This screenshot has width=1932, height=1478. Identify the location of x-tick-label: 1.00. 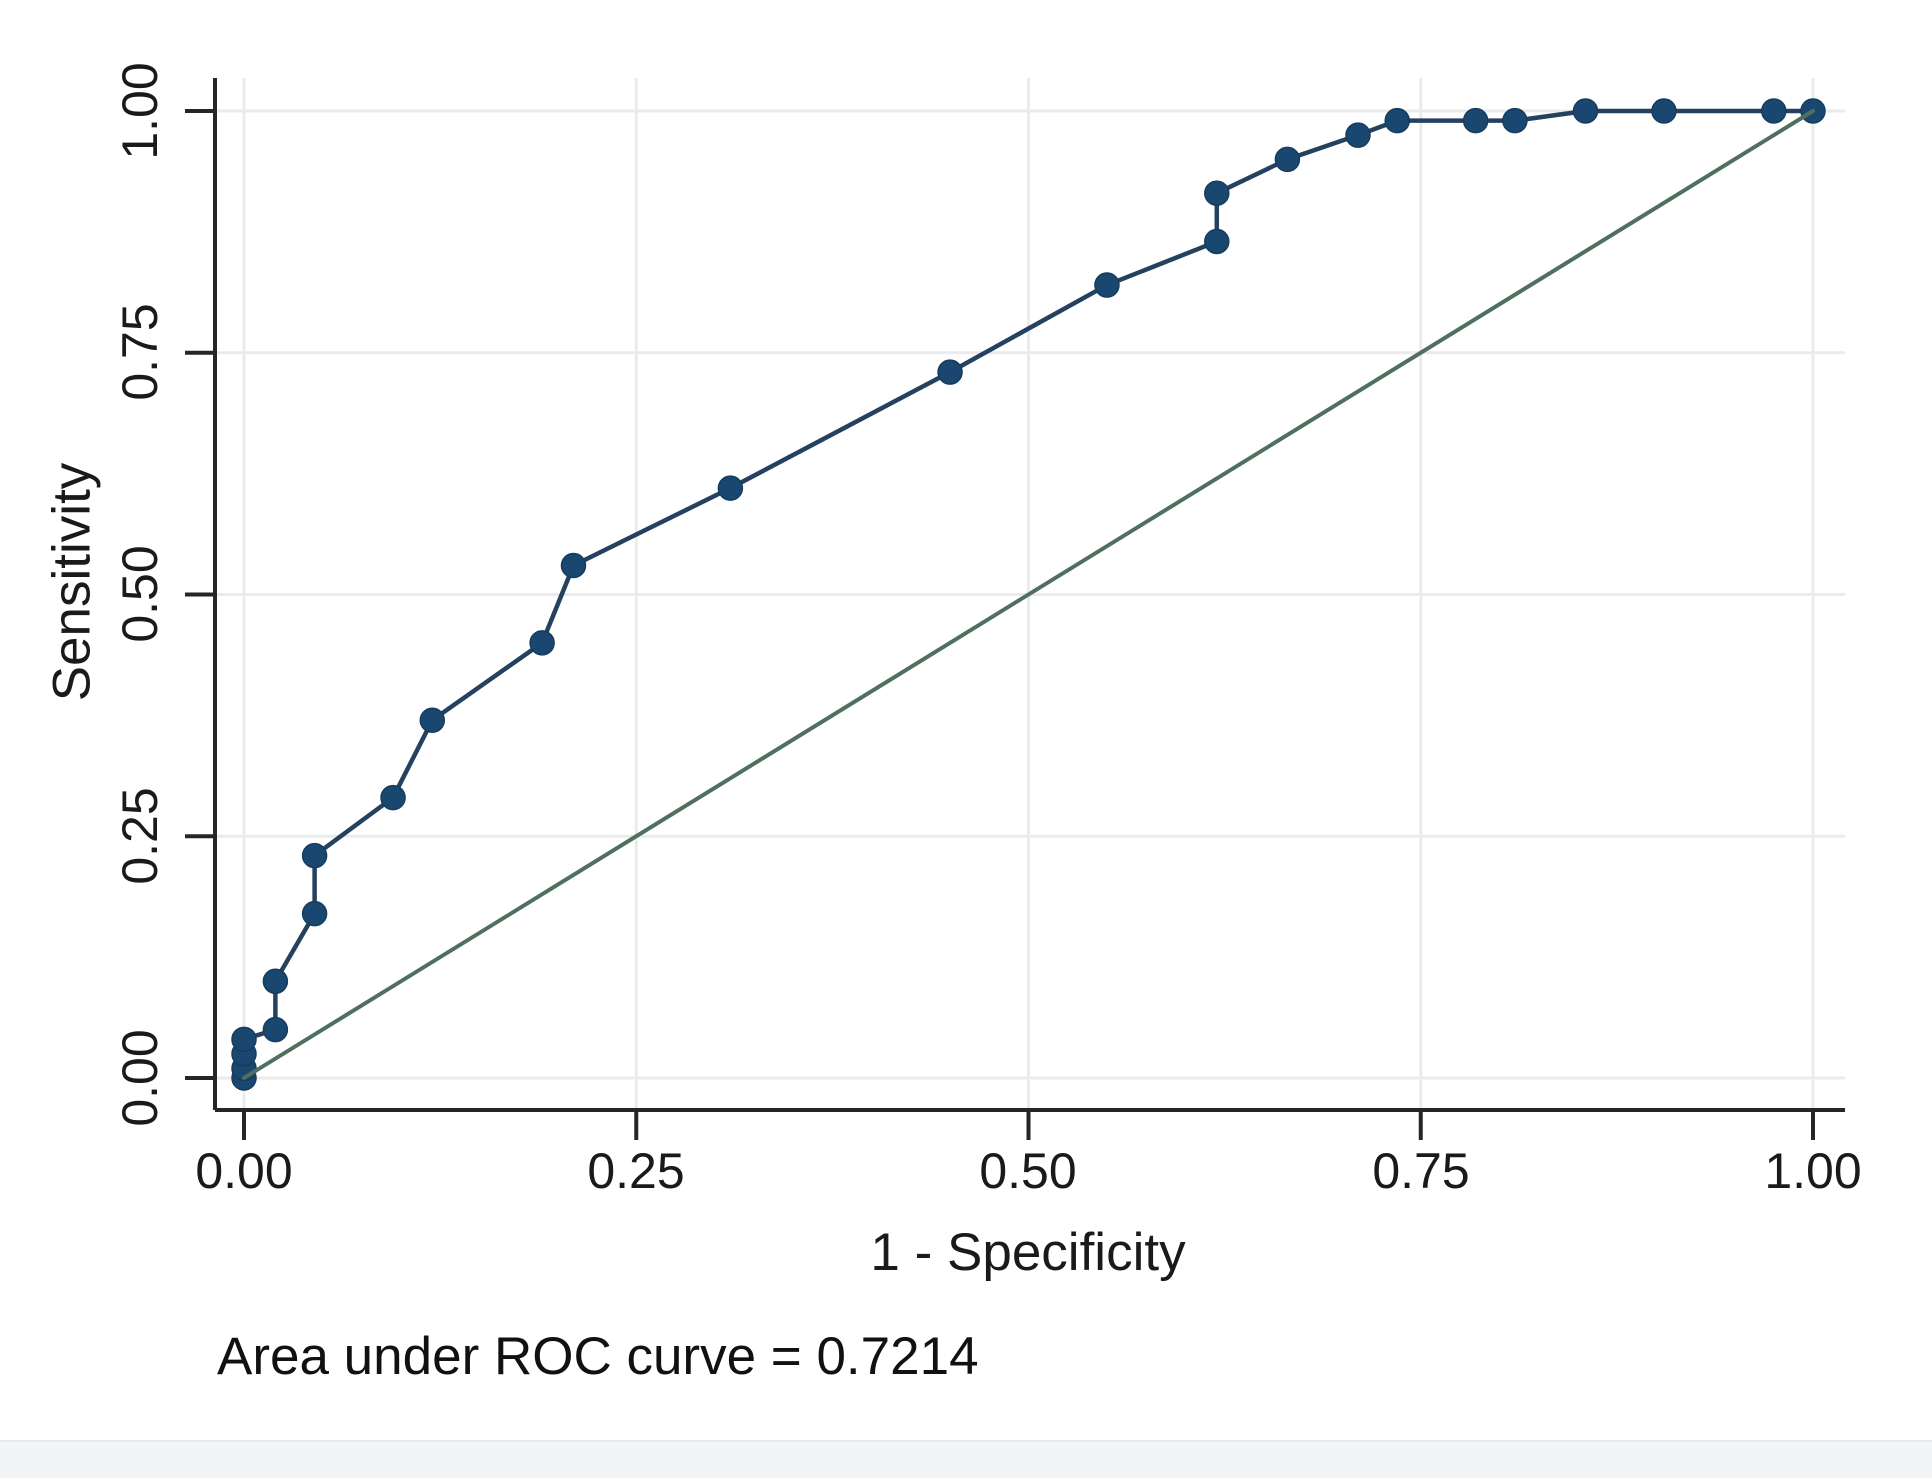
(1813, 1171).